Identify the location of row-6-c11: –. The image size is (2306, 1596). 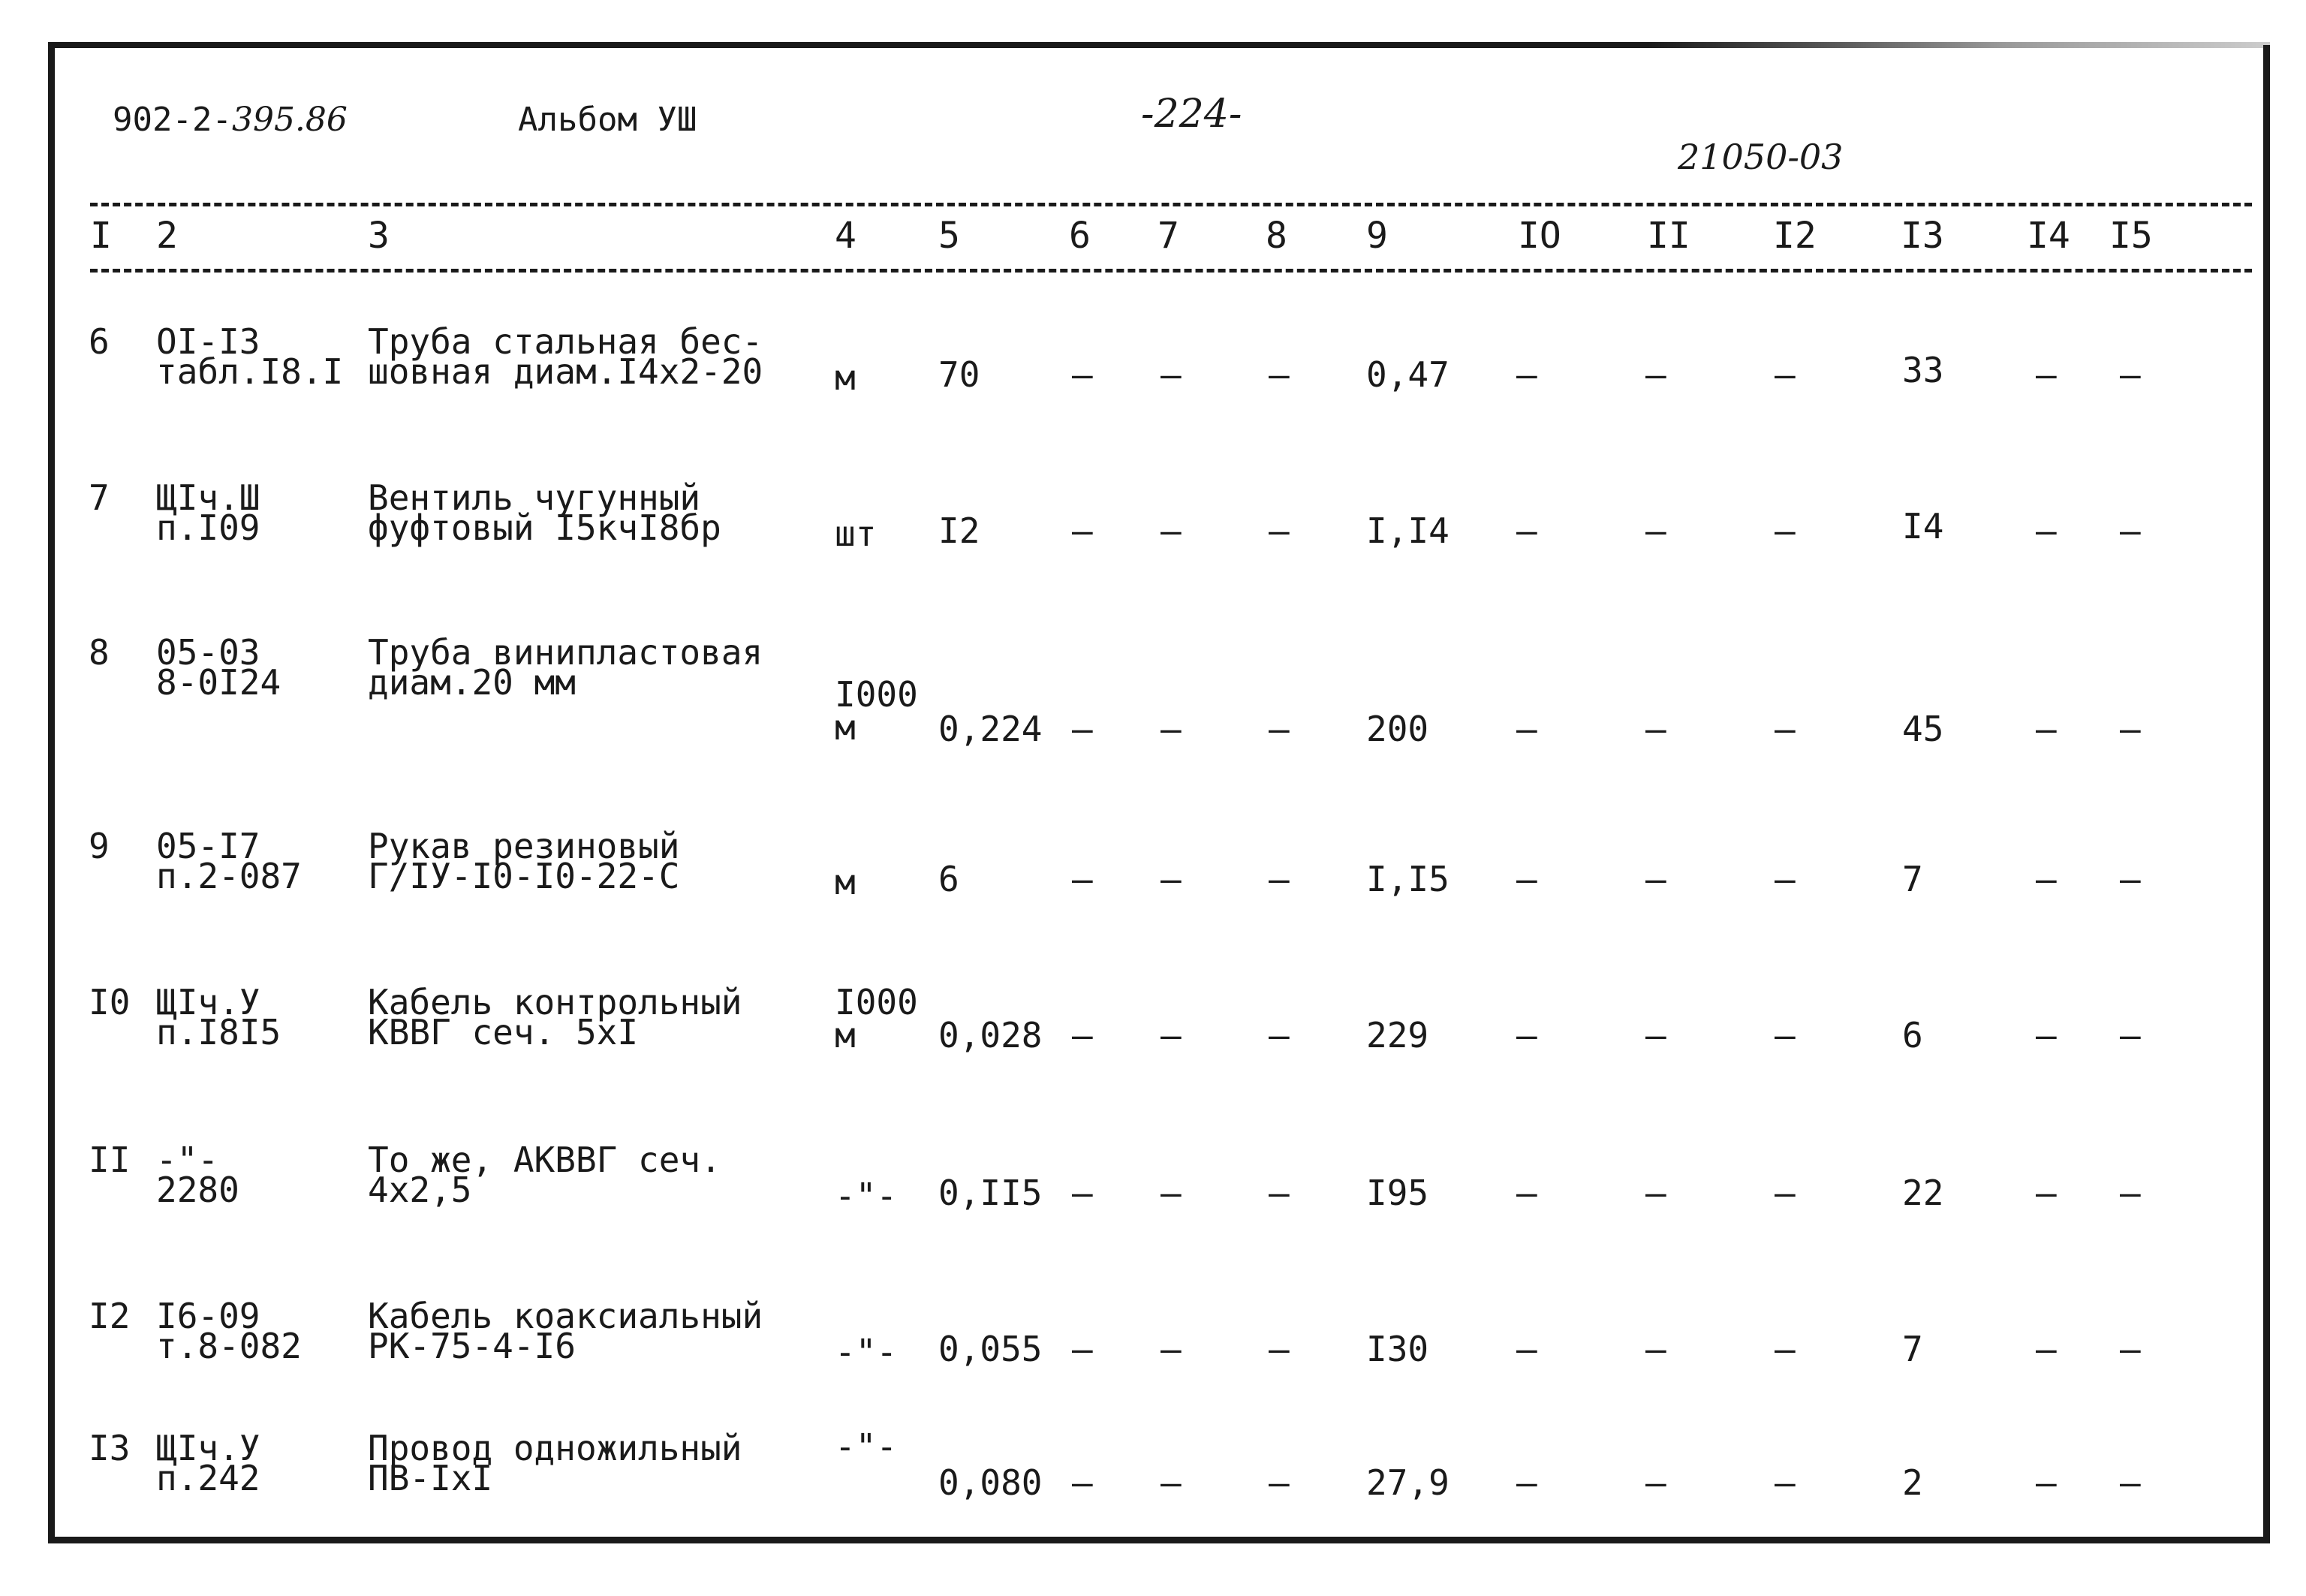
(1655, 1193).